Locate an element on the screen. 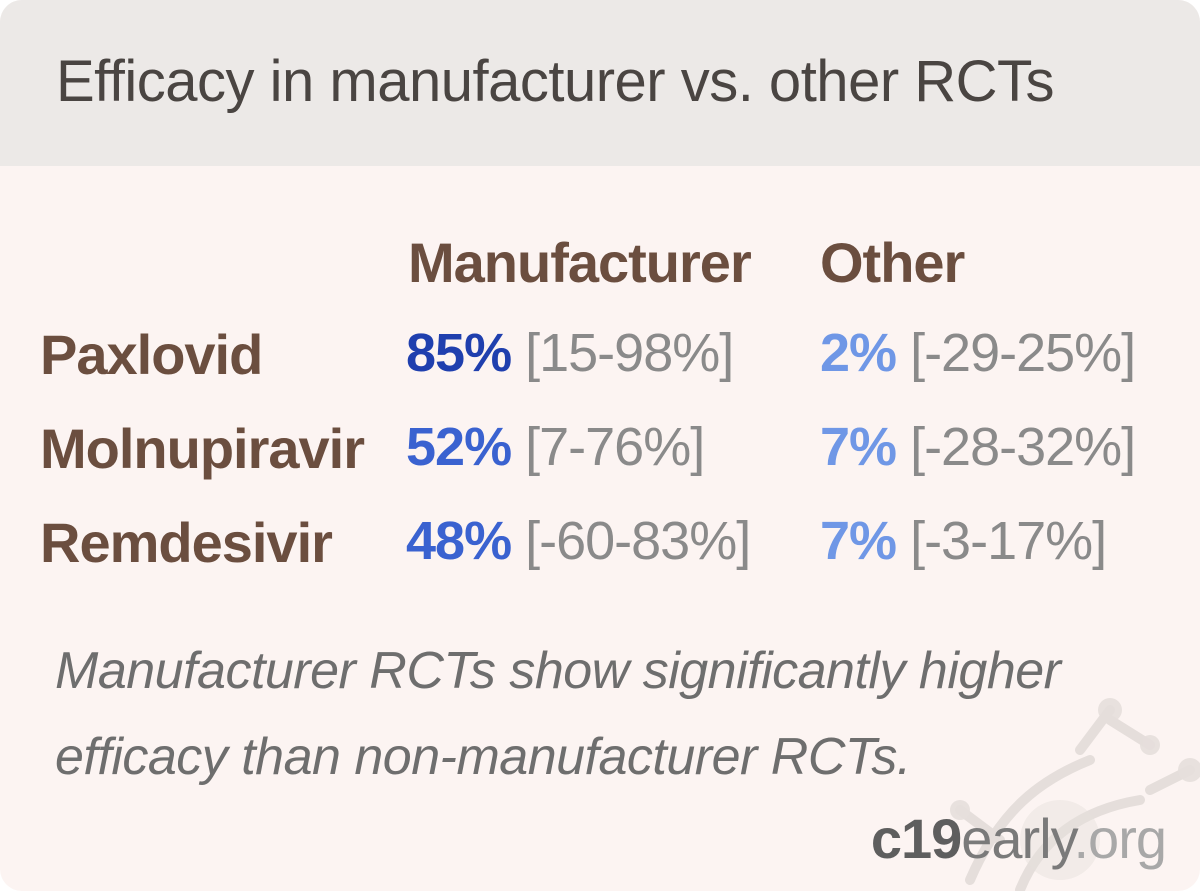 The height and width of the screenshot is (891, 1200). other-cell-remdesivir: 7% [-3-17%] is located at coordinates (963, 541).